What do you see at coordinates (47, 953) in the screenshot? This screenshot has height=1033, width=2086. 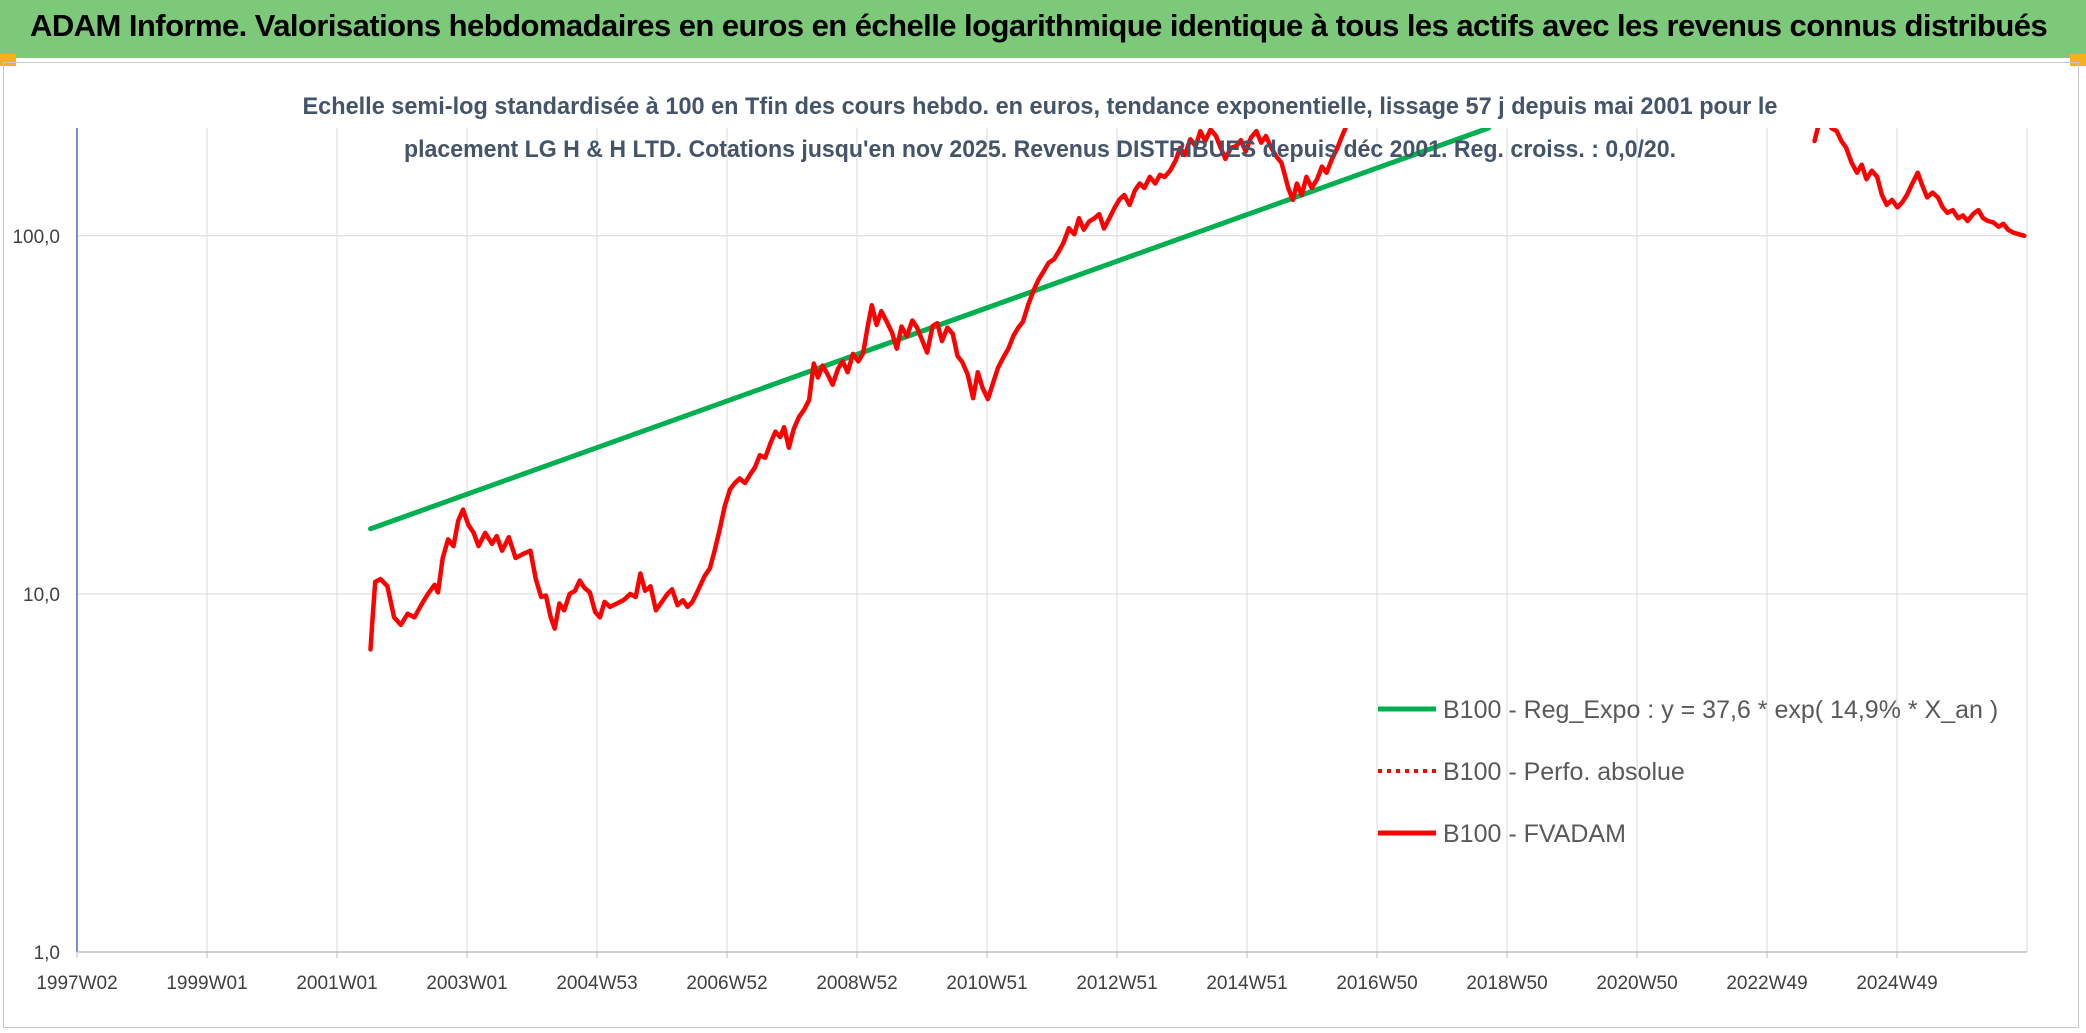 I see `y-tick-label: 1,0` at bounding box center [47, 953].